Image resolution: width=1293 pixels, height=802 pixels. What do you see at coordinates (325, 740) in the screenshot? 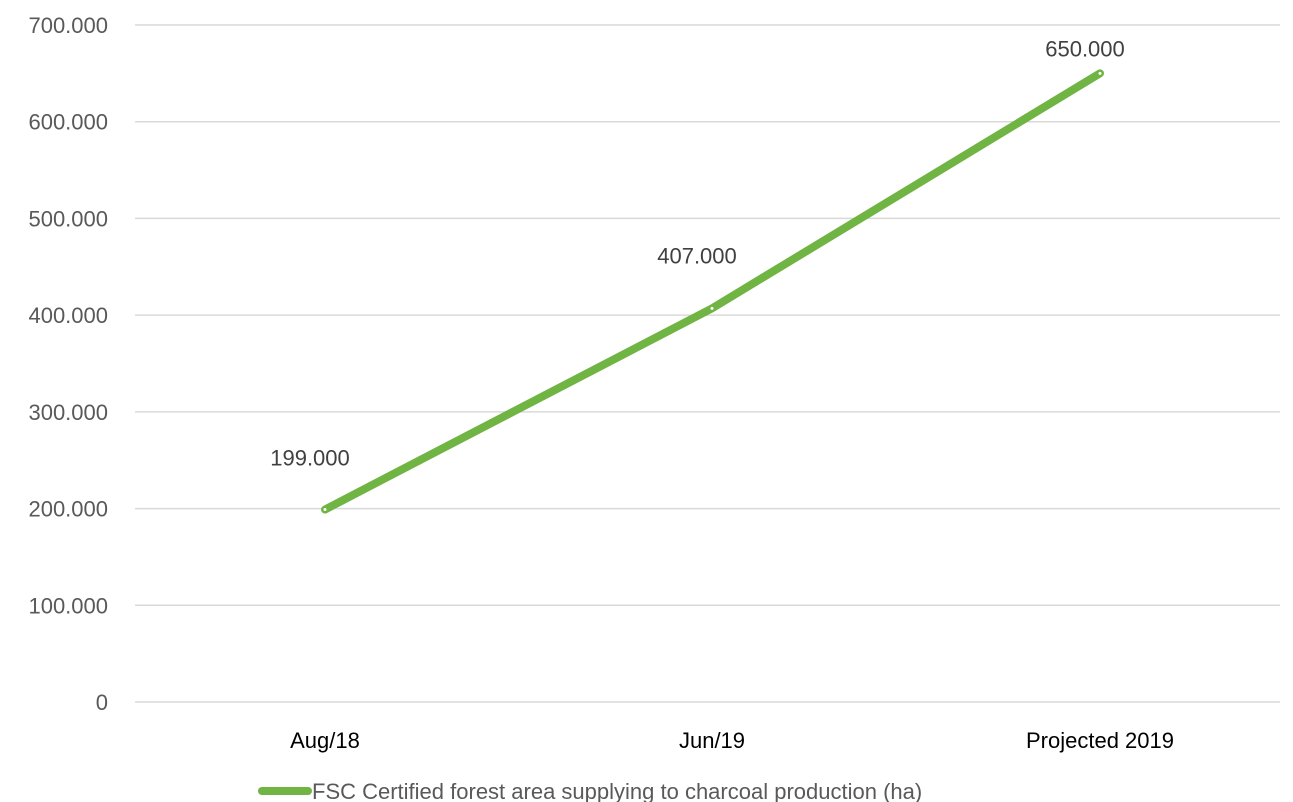
I see `x-tick-label: Aug/18` at bounding box center [325, 740].